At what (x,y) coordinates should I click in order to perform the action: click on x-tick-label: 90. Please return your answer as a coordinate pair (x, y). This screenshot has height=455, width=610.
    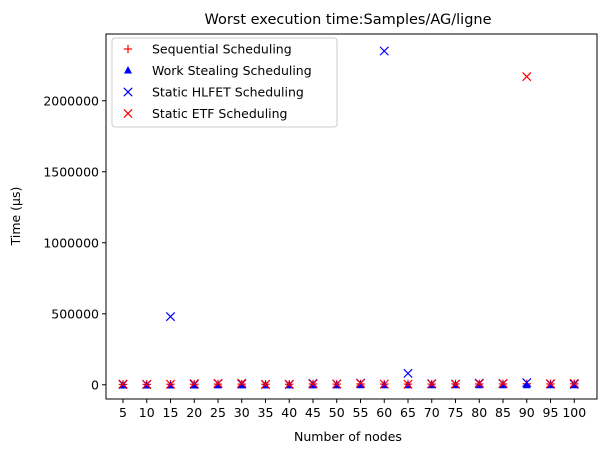
    Looking at the image, I should click on (527, 412).